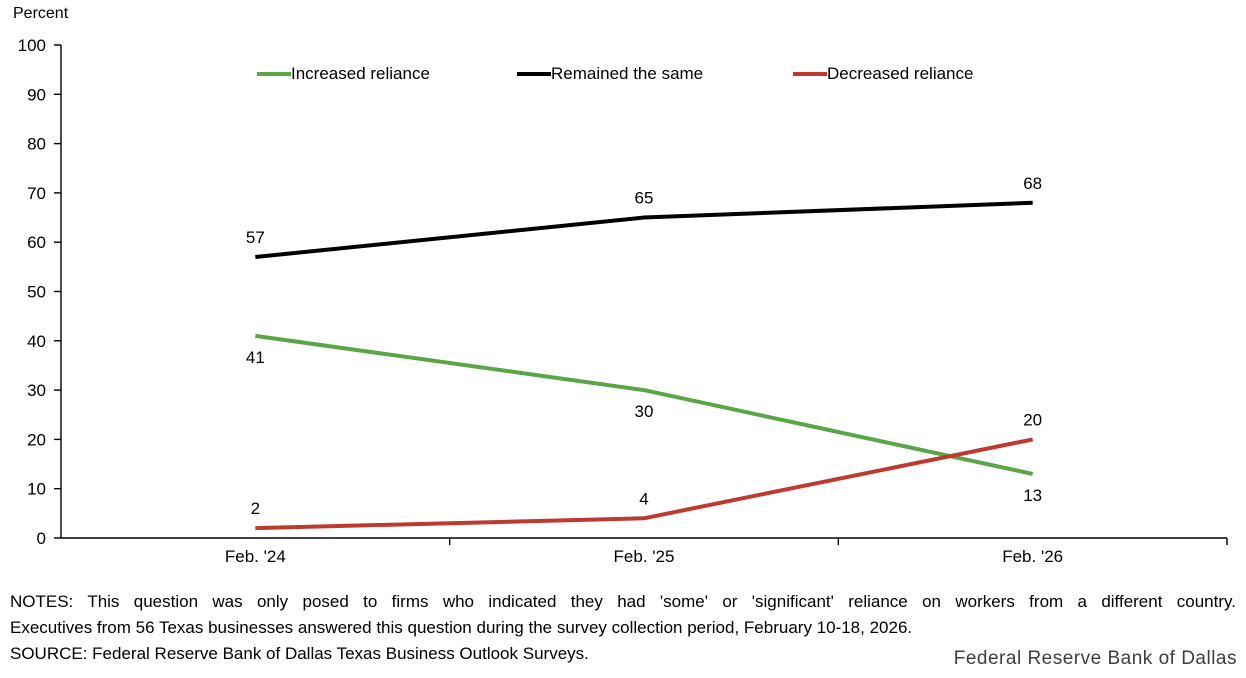  Describe the element at coordinates (1032, 556) in the screenshot. I see `x-tick-label-feb-26: Feb. '26` at that location.